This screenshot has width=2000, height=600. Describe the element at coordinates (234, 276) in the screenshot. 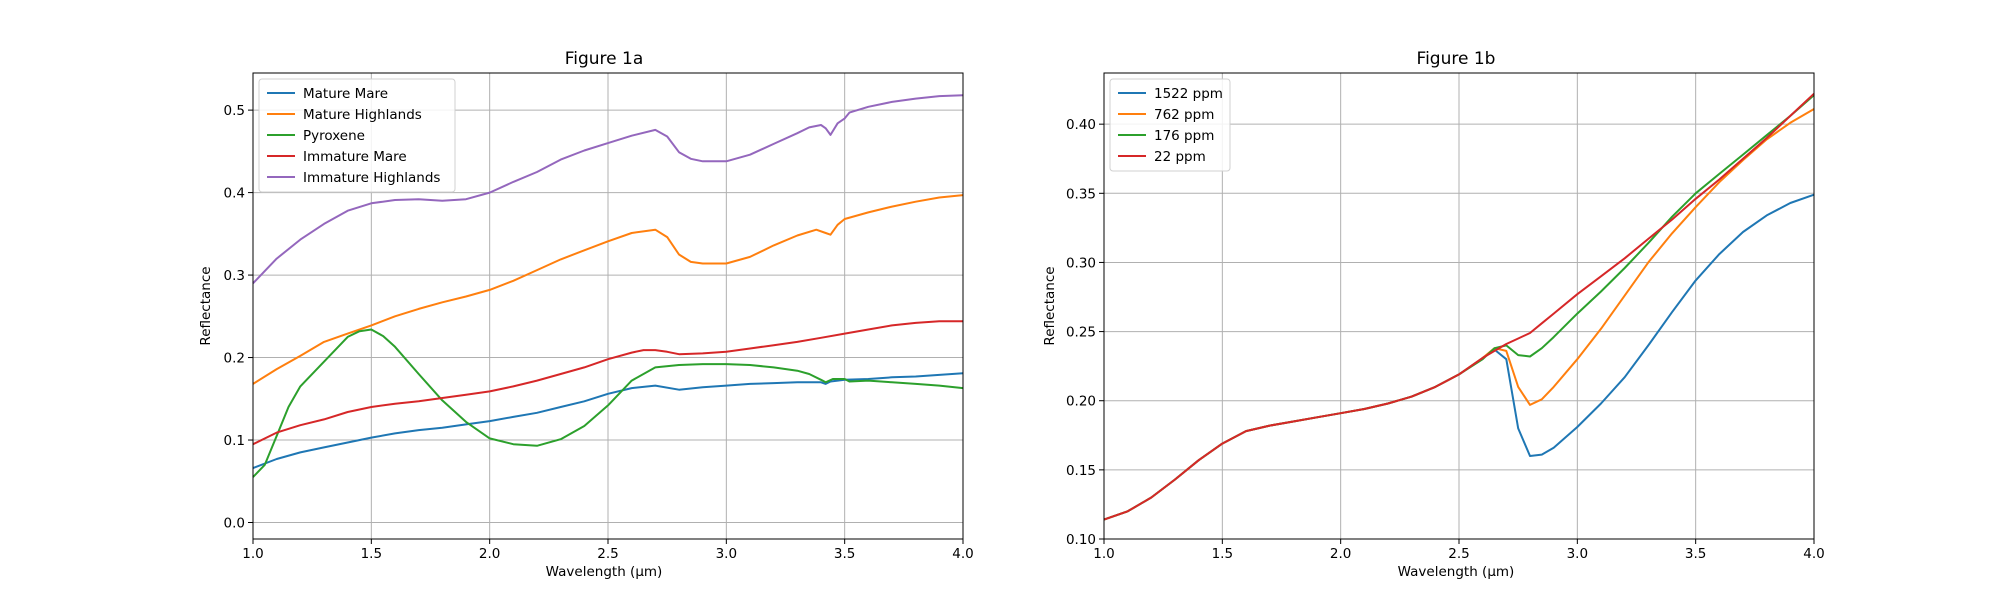

I see `y-tick-label: 0.3` at that location.